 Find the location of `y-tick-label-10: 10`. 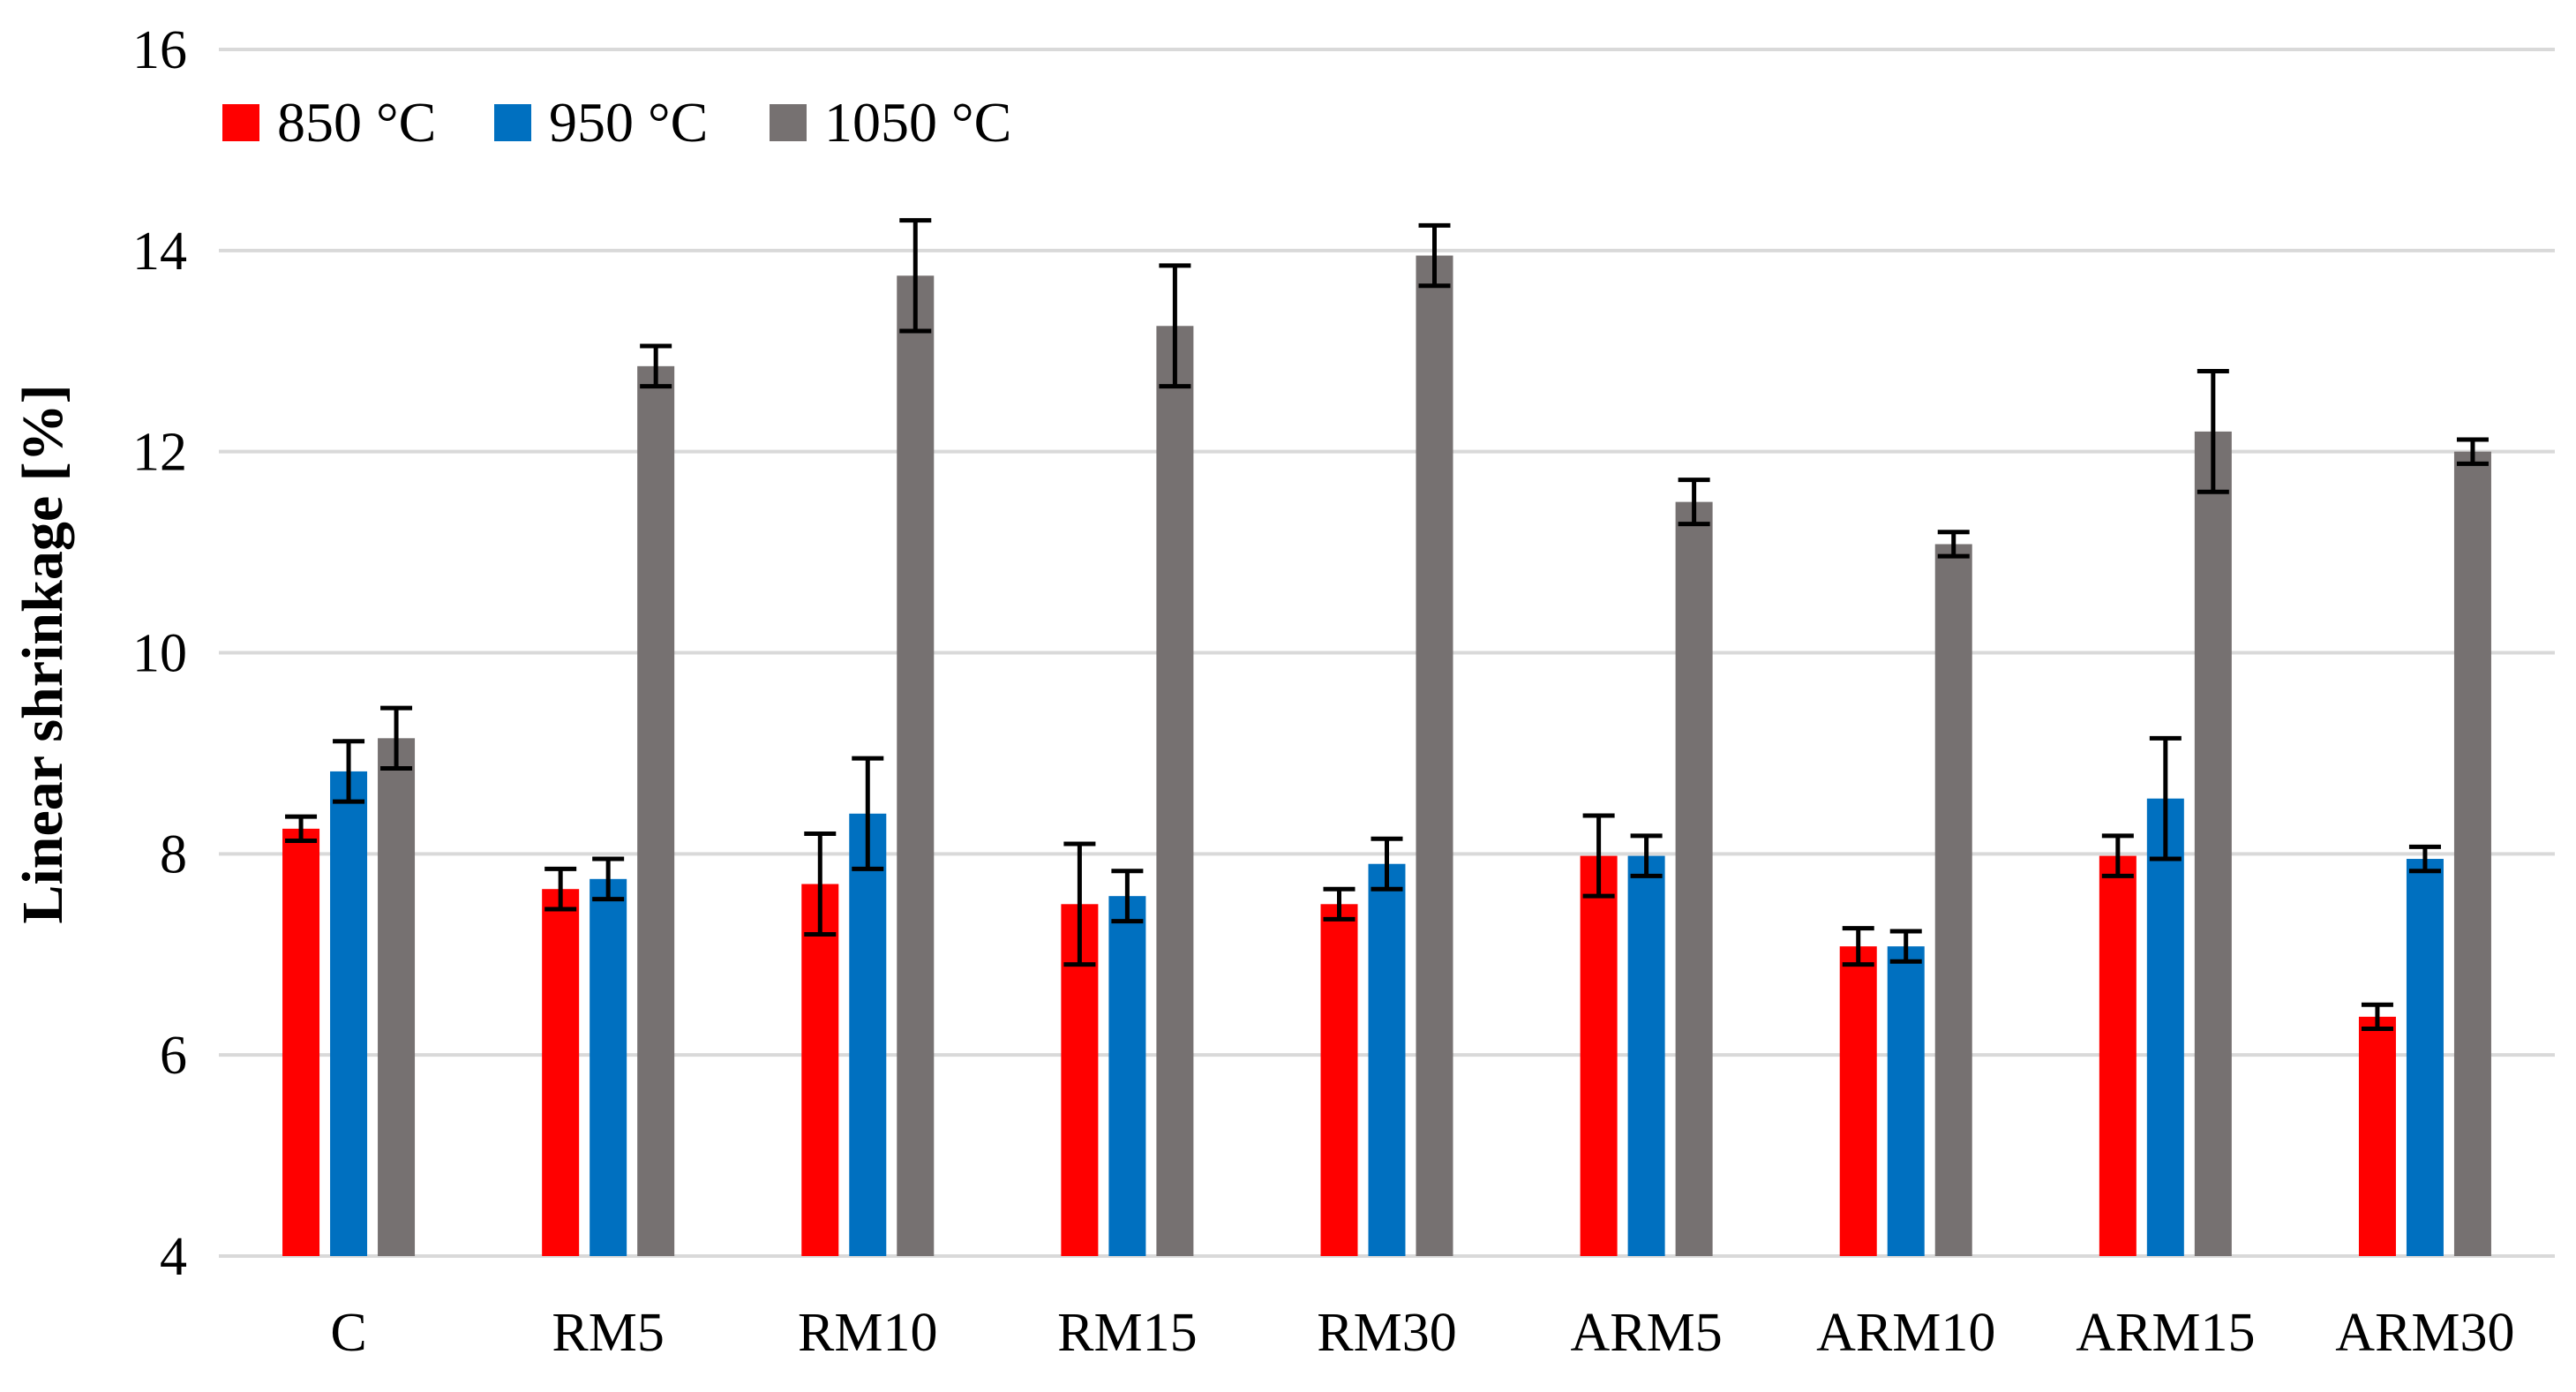

y-tick-label-10: 10 is located at coordinates (159, 654).